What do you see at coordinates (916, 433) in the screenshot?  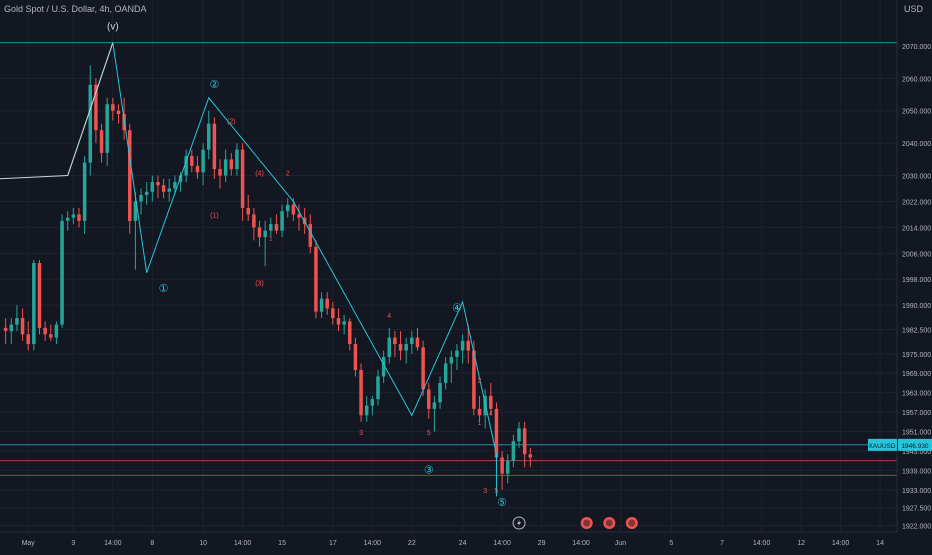 I see `price-tick-label: 1951.000` at bounding box center [916, 433].